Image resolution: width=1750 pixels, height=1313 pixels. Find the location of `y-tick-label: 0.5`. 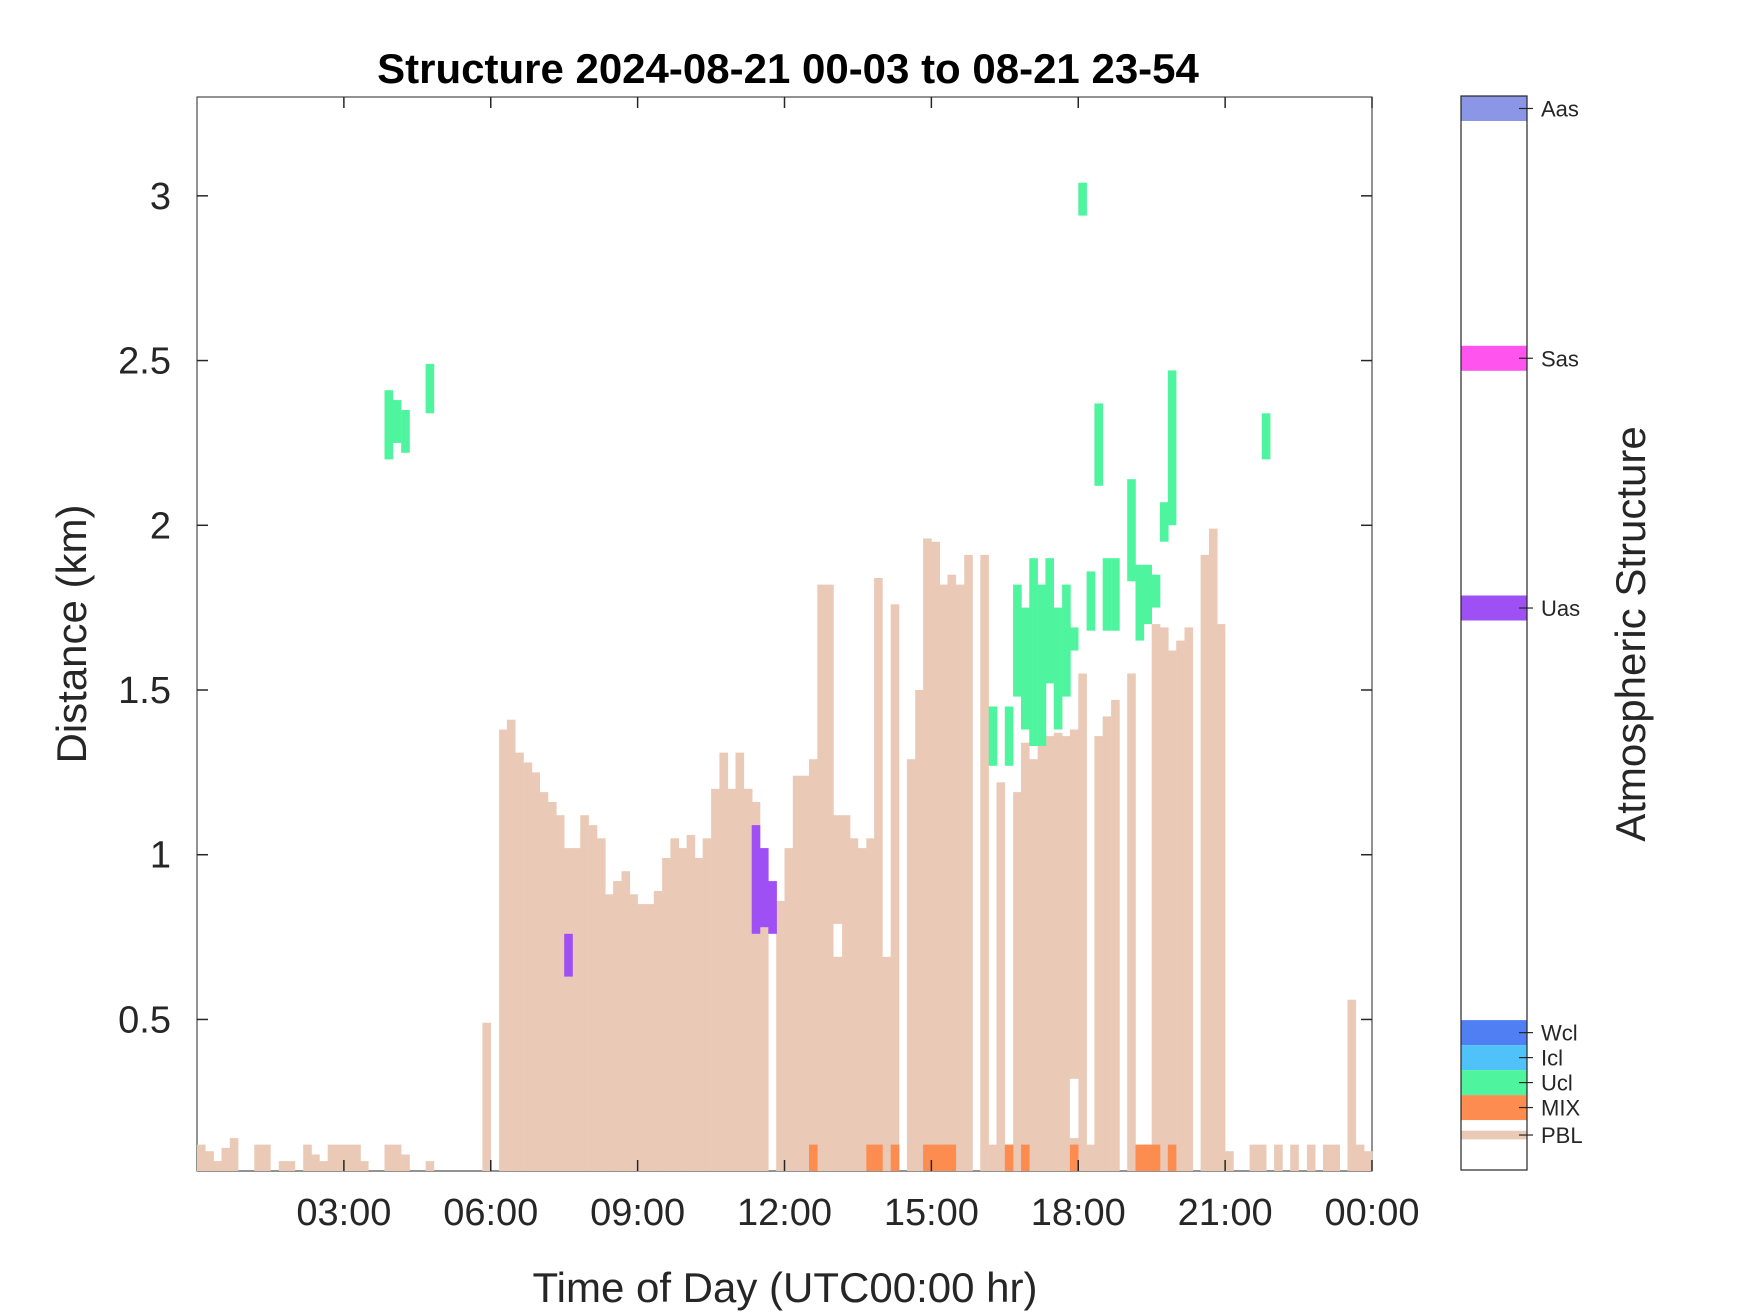

y-tick-label: 0.5 is located at coordinates (144, 1020).